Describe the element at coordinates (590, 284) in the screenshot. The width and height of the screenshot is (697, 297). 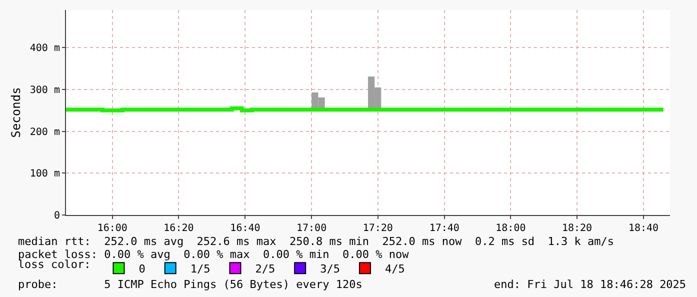
I see `text: end: Fri Jul 18 18:46:28 2025` at that location.